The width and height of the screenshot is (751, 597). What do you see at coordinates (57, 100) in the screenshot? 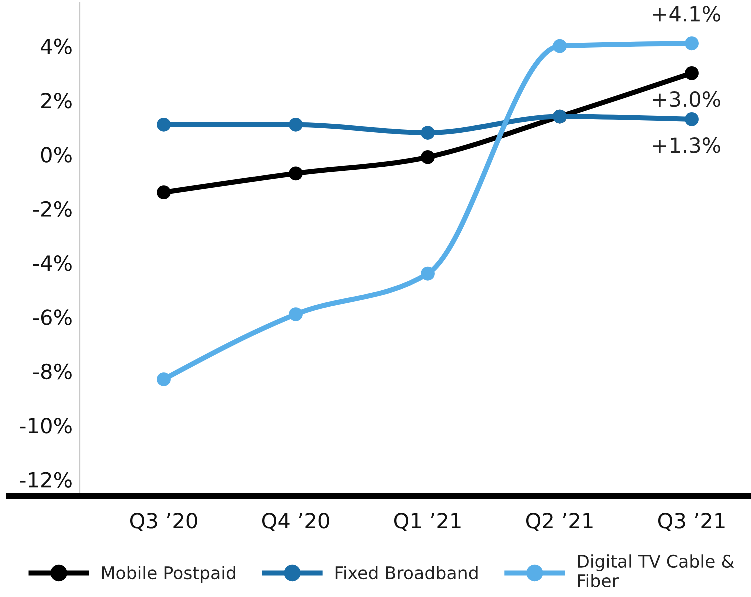
I see `y-tick-label: 2%` at bounding box center [57, 100].